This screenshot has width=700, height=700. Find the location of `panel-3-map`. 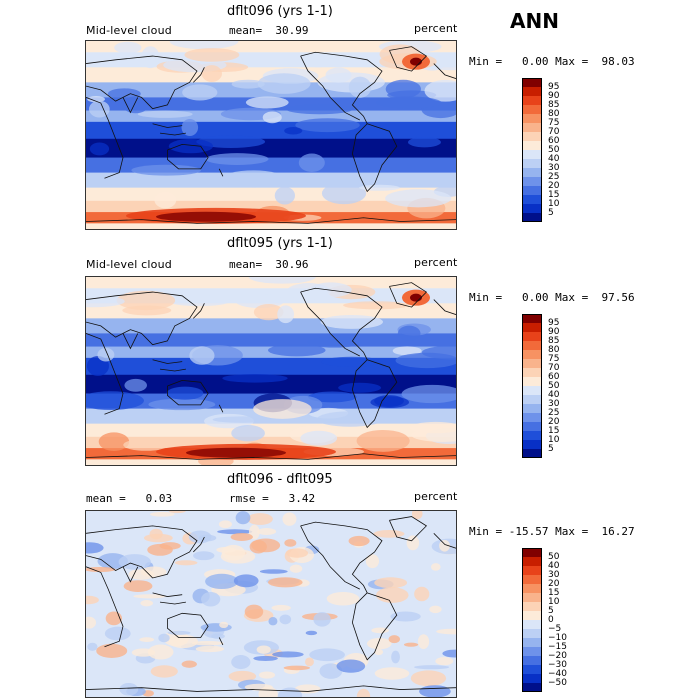

panel-3-map is located at coordinates (271, 604).